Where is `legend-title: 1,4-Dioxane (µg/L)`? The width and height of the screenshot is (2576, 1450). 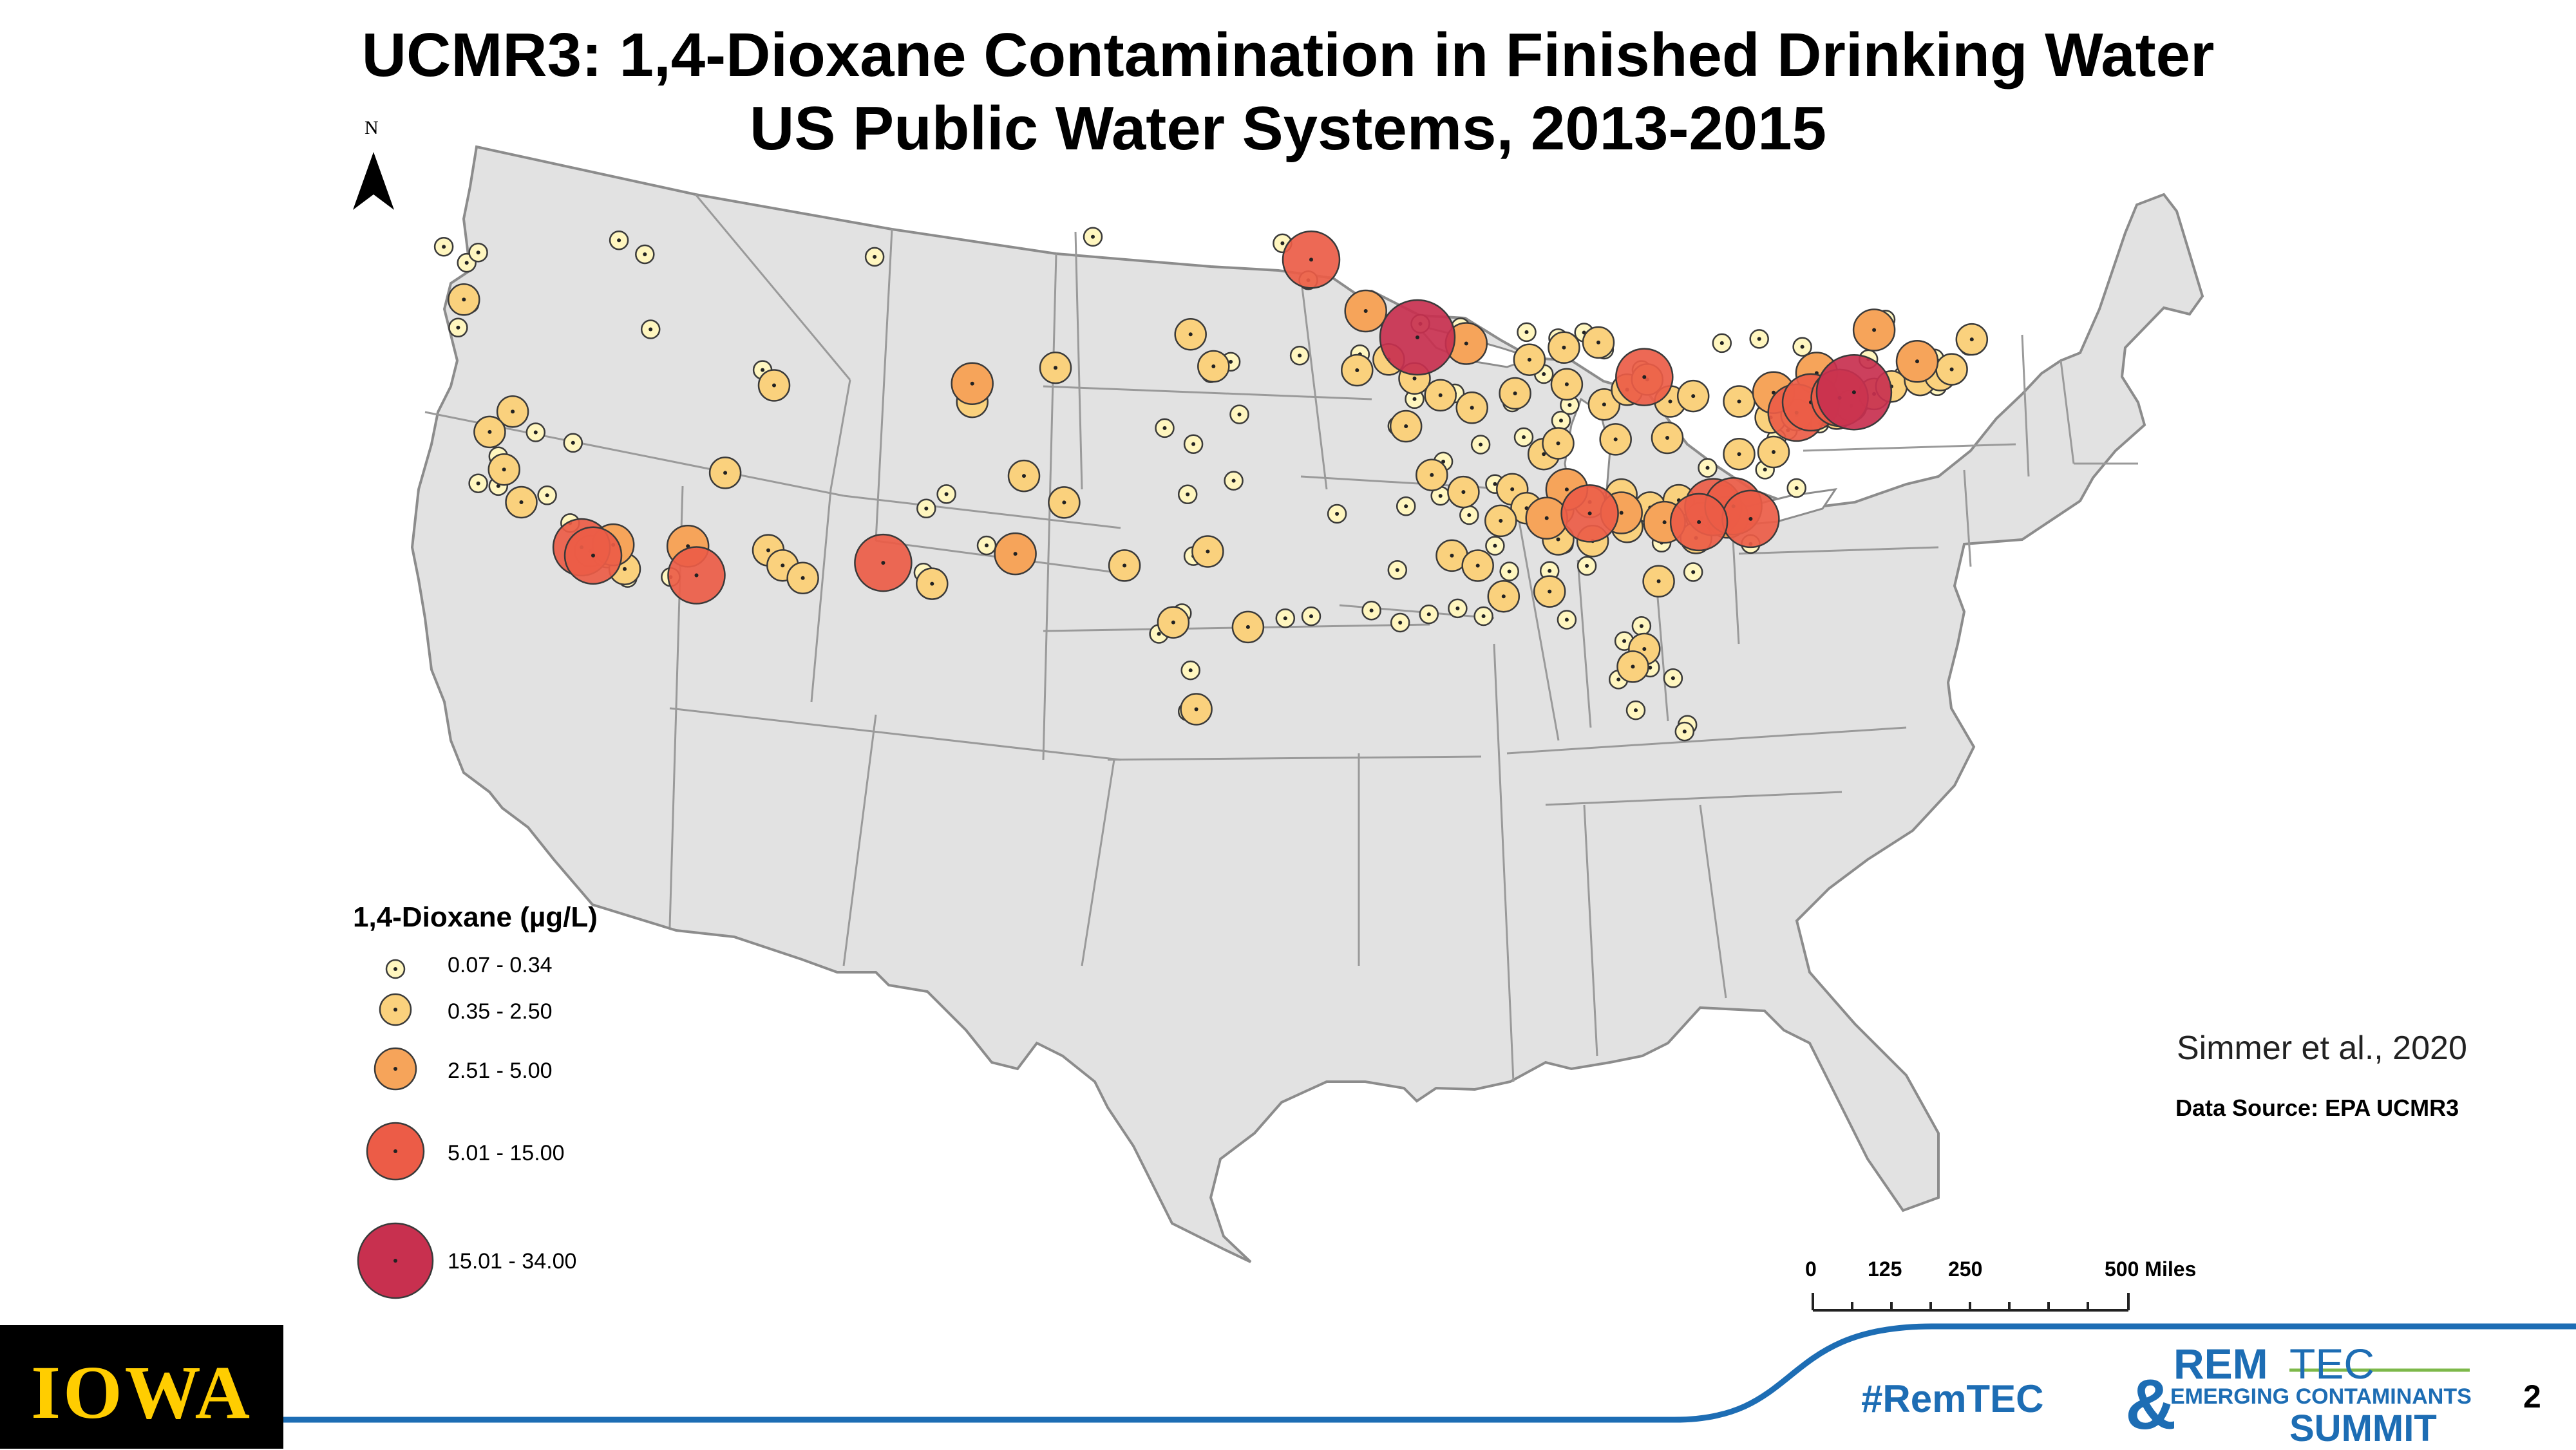
legend-title: 1,4-Dioxane (µg/L) is located at coordinates (476, 917).